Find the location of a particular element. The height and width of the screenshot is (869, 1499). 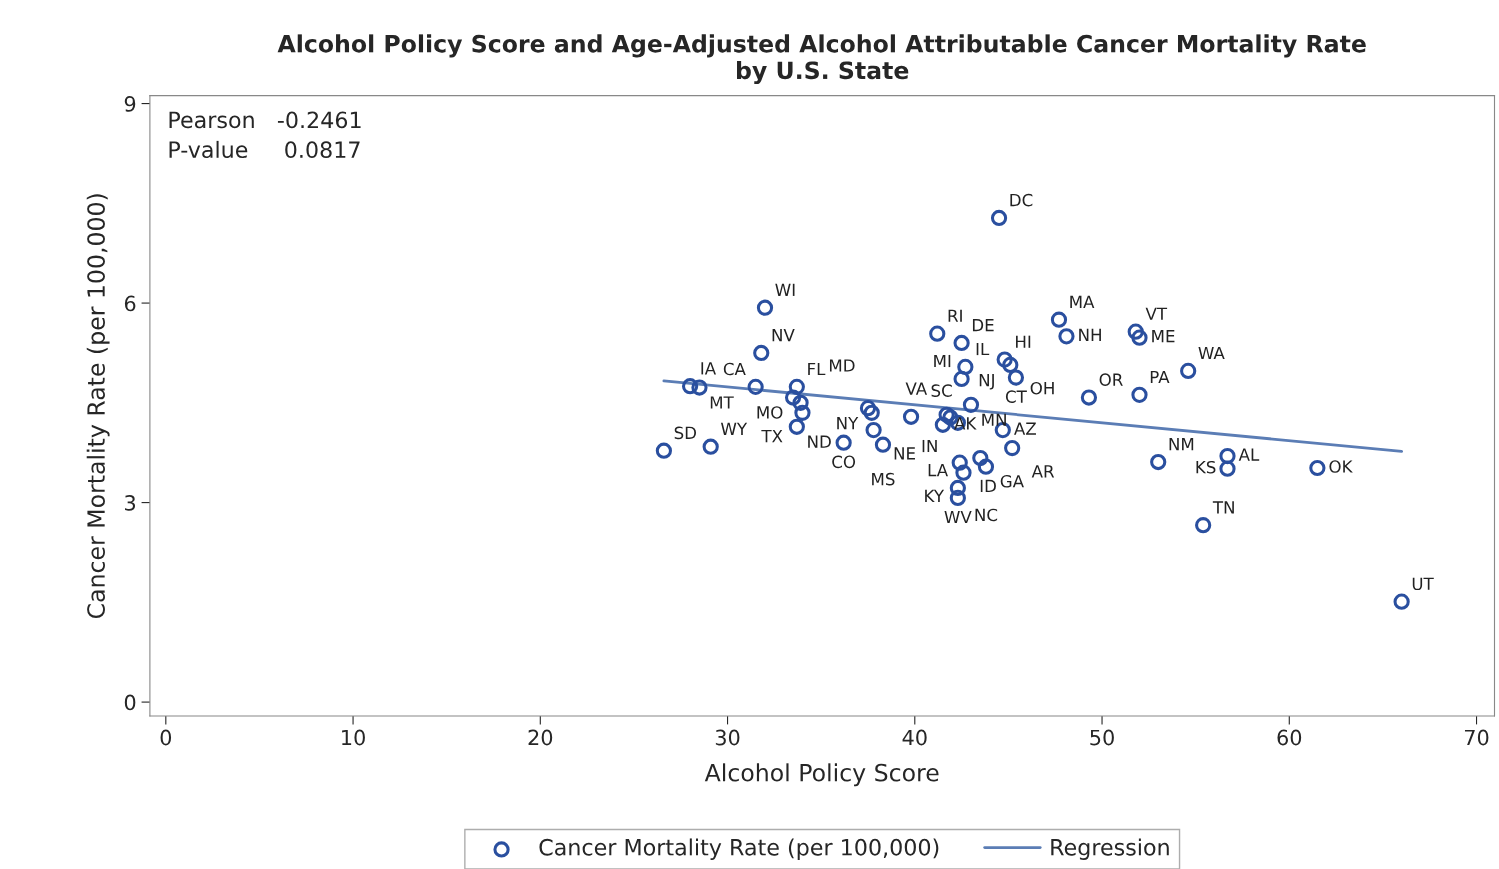

x-tick-label: 30 is located at coordinates (727, 737).